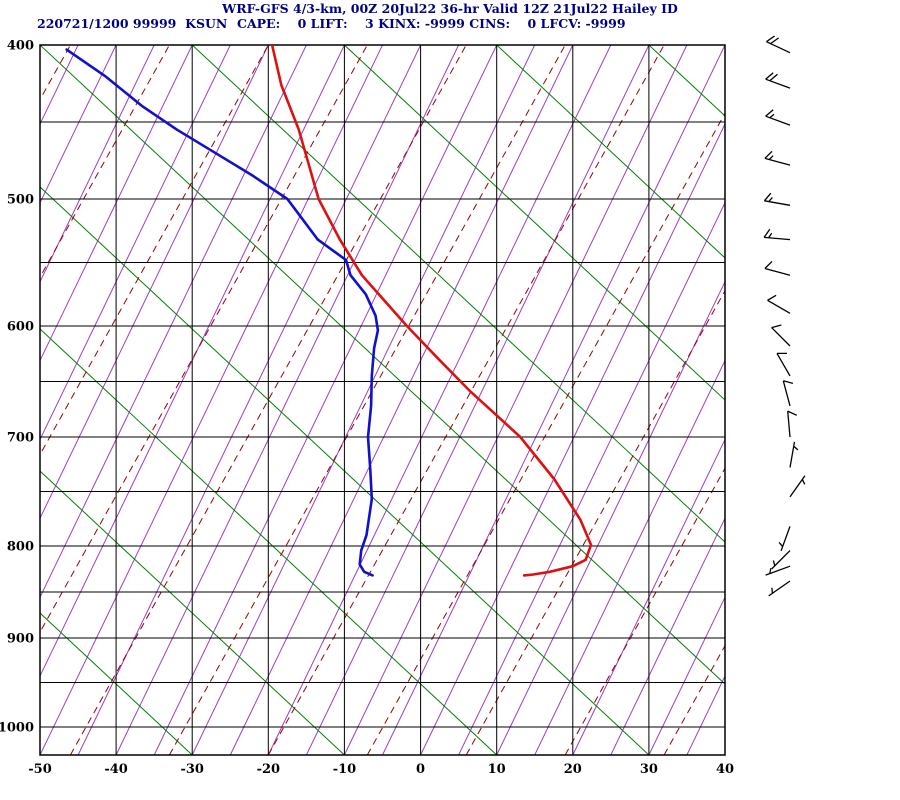  What do you see at coordinates (381, 769) in the screenshot?
I see `temperature-axis-labels: -50 -40 -30 -20 -10 0 10 20 30 40` at bounding box center [381, 769].